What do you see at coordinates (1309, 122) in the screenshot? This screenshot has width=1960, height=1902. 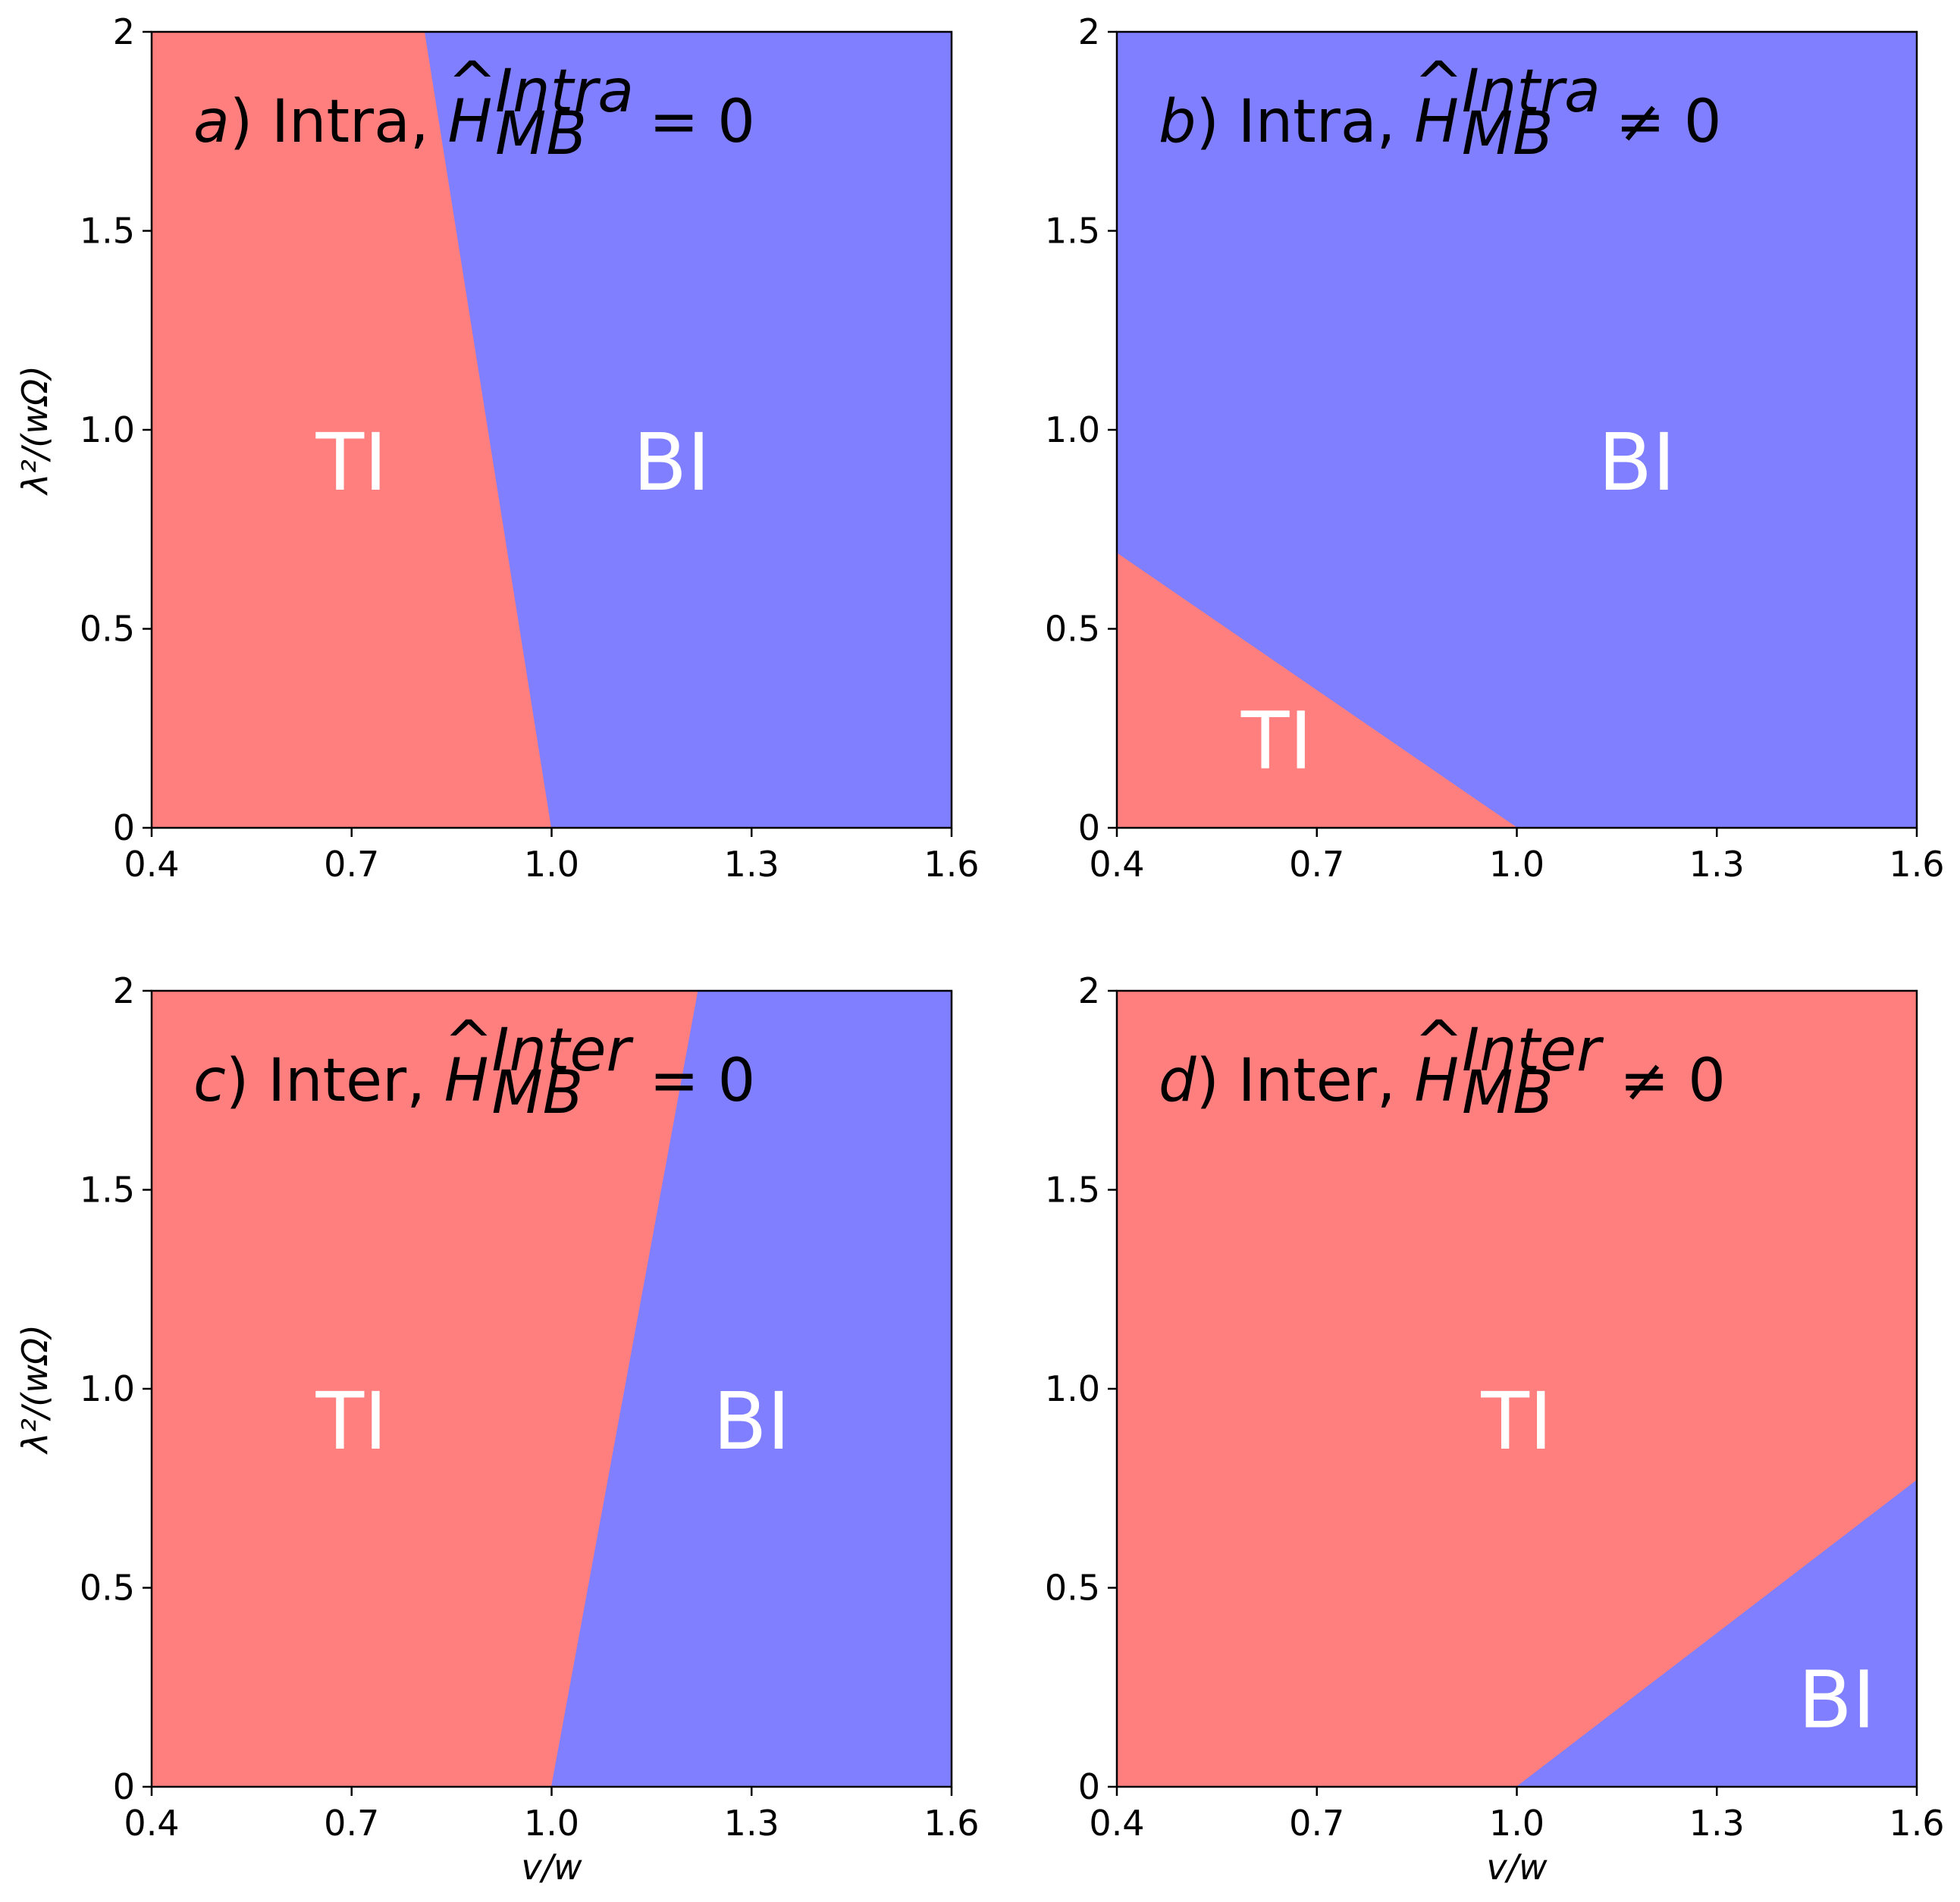 I see `panel-title-base: b) Intra, H` at bounding box center [1309, 122].